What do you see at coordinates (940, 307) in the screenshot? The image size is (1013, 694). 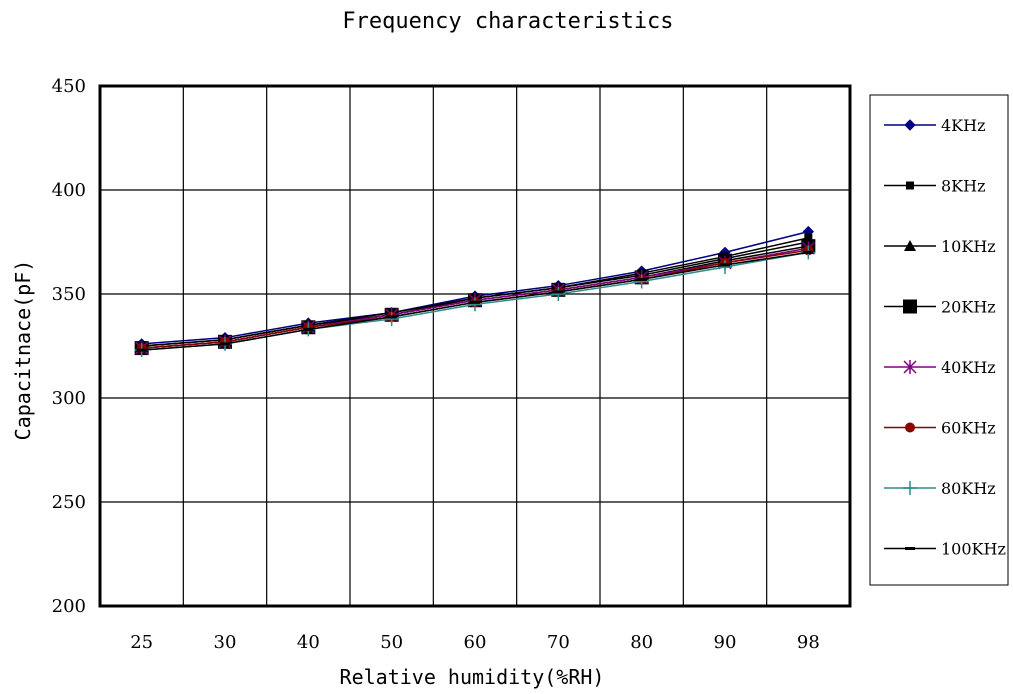 I see `legend-item: 20KHz` at bounding box center [940, 307].